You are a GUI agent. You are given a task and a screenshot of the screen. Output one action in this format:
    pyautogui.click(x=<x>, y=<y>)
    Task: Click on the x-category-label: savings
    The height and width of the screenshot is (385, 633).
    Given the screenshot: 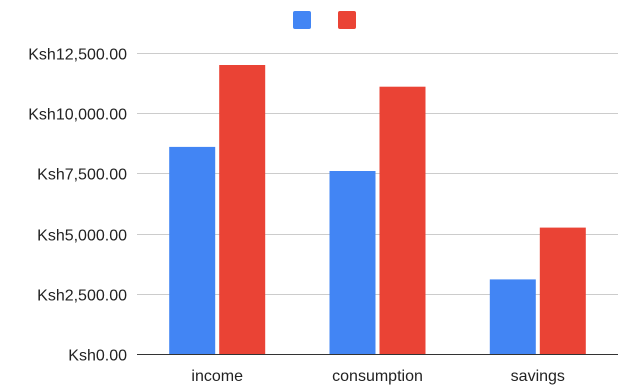 What is the action you would take?
    pyautogui.click(x=538, y=376)
    